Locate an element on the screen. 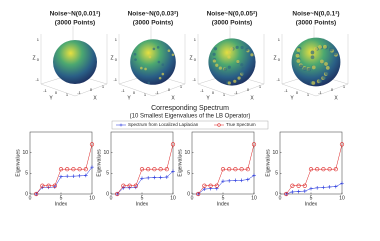 The image size is (380, 241). sphere is located at coordinates (153, 62).